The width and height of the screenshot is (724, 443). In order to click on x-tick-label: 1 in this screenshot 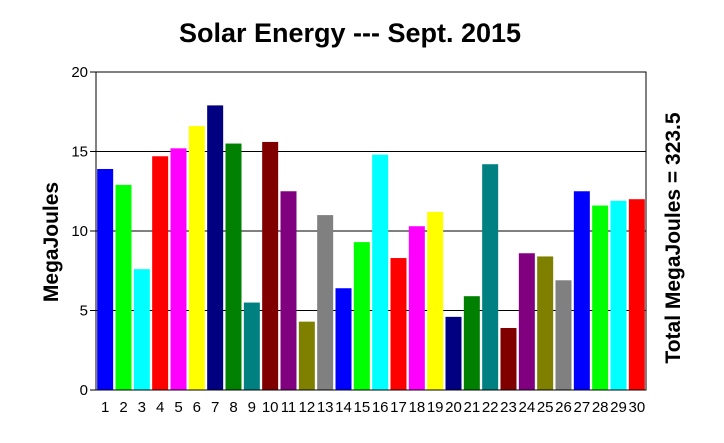, I will do `click(105, 407)`.